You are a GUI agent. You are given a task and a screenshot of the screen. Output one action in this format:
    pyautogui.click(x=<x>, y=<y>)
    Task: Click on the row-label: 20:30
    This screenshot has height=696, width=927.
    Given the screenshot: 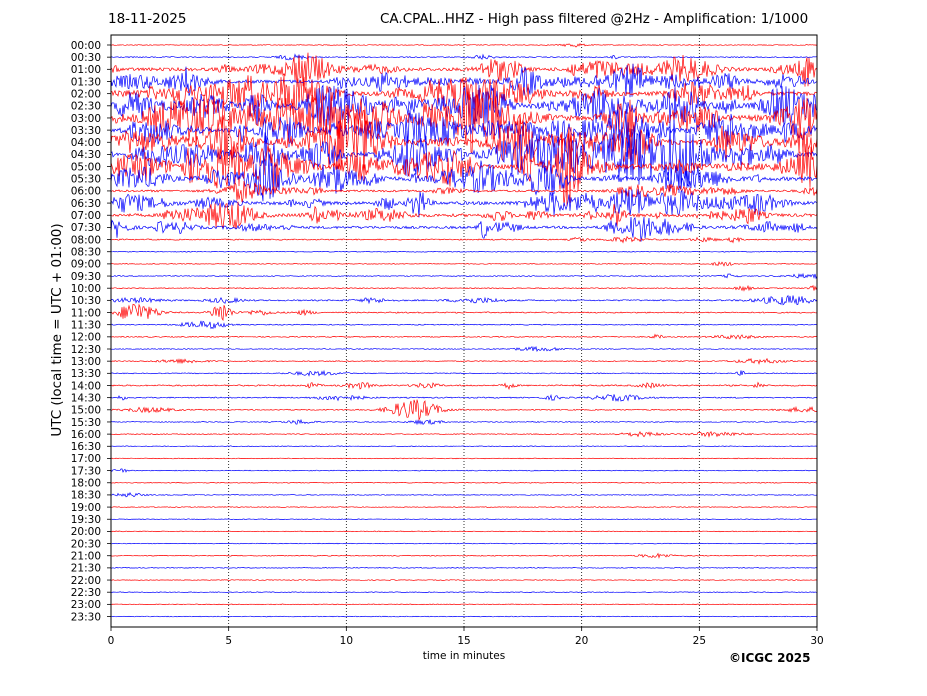 What is the action you would take?
    pyautogui.click(x=86, y=544)
    